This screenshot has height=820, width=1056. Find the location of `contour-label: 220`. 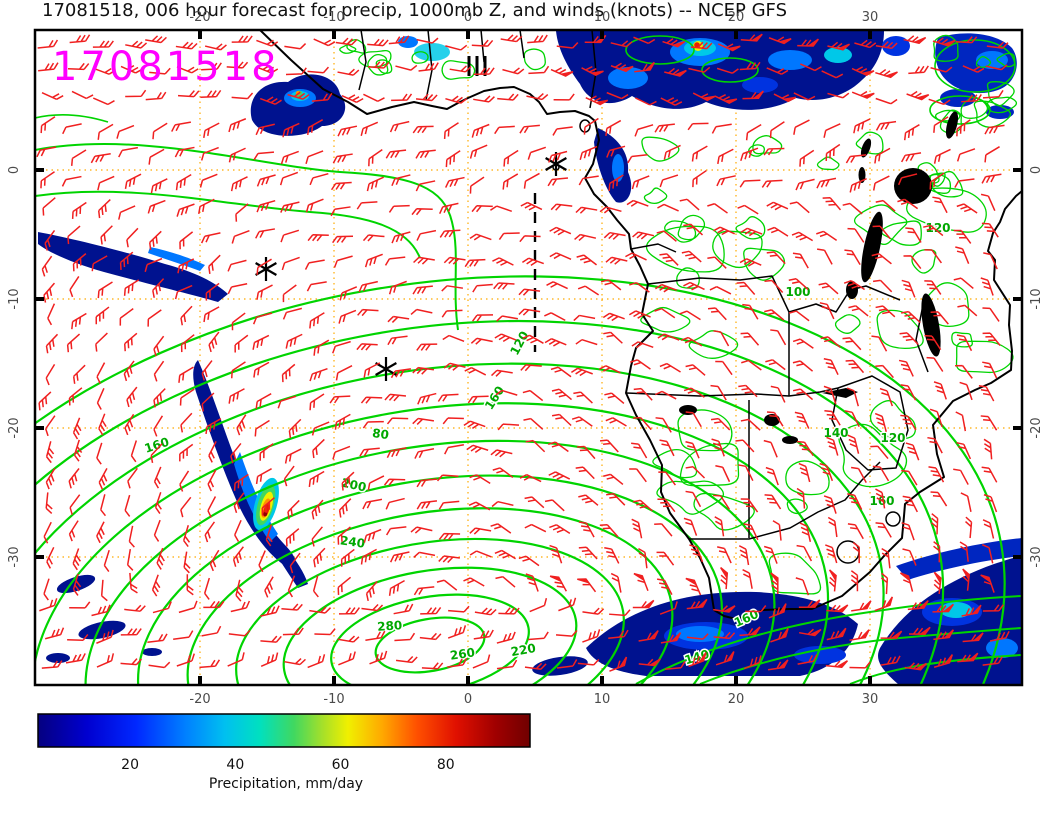

contour-label: 220 is located at coordinates (523, 650).